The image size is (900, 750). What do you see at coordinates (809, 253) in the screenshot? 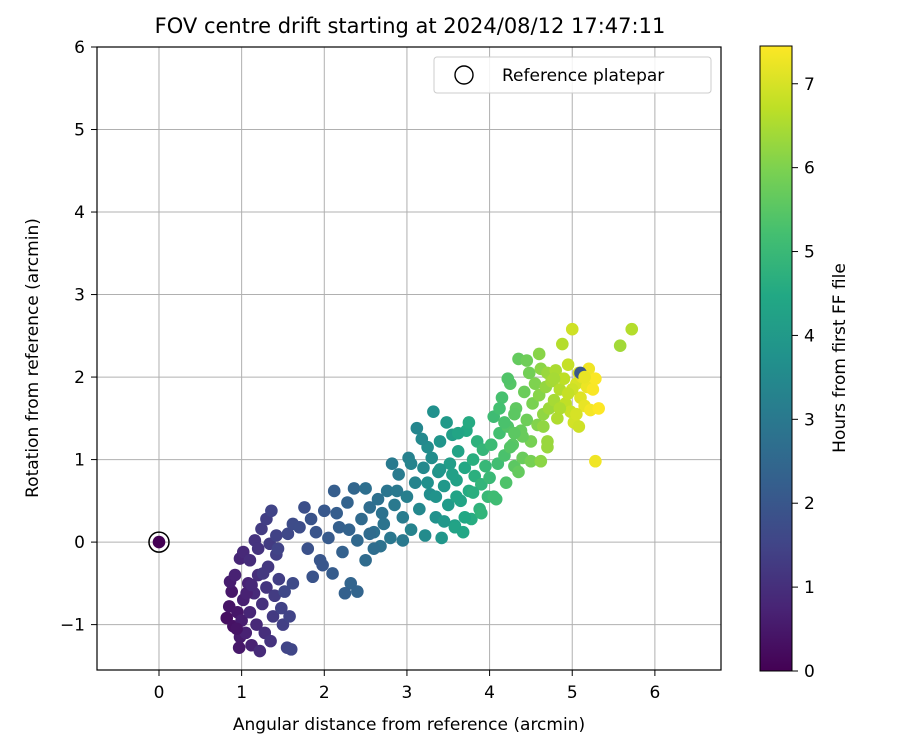
I see `colorbar-tick-label: 5` at bounding box center [809, 253].